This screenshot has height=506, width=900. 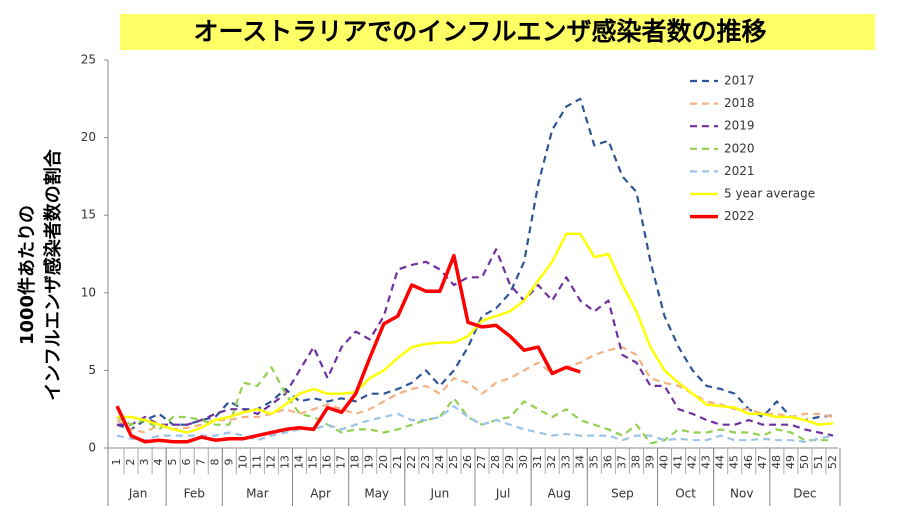 What do you see at coordinates (341, 462) in the screenshot?
I see `x-tick-label: 17` at bounding box center [341, 462].